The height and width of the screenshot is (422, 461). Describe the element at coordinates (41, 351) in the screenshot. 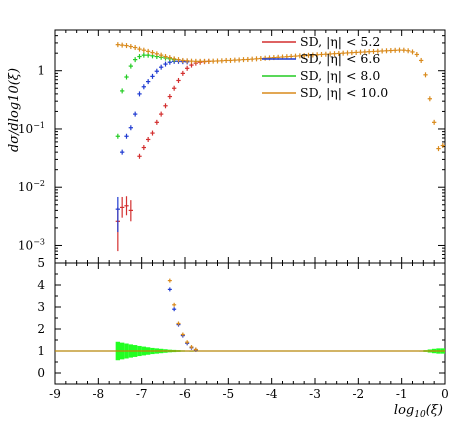

I see `ratio-y-tick-label: 1` at that location.